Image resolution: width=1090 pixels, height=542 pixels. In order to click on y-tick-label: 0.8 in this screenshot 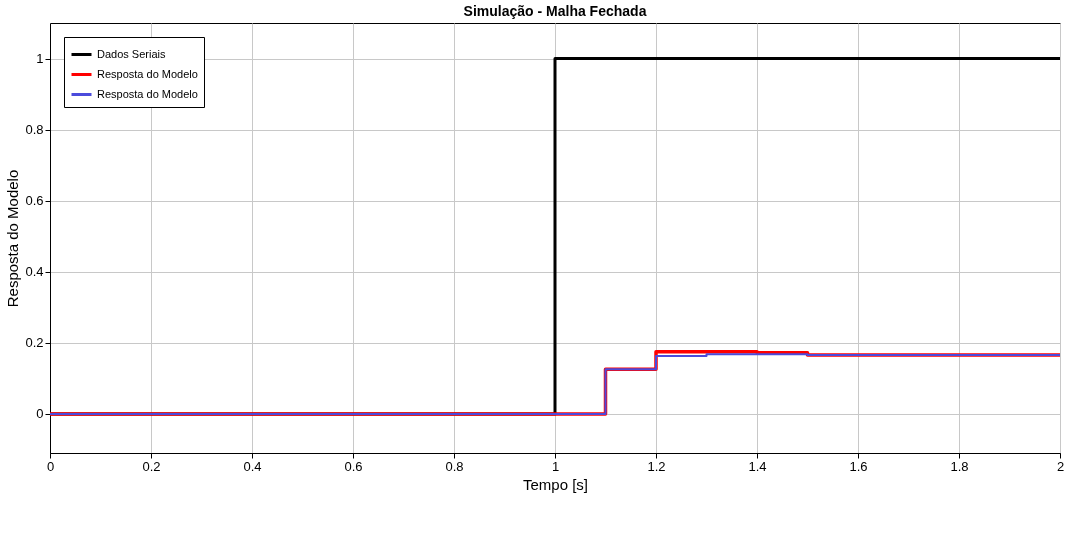, I will do `click(34, 130)`.